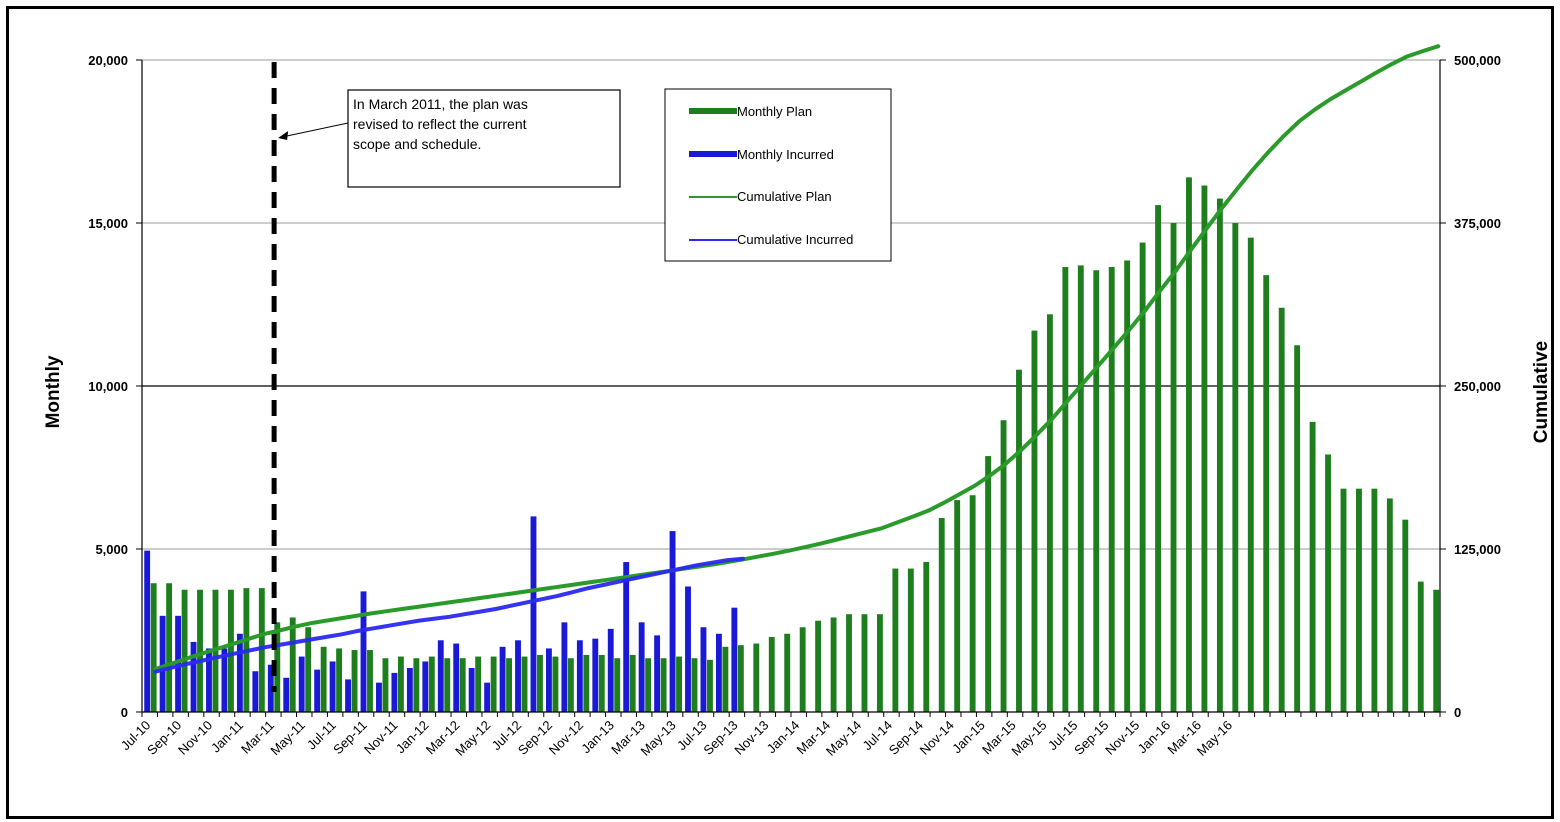 The width and height of the screenshot is (1560, 822). Describe the element at coordinates (1477, 386) in the screenshot. I see `right-tick-label: 250,000` at that location.